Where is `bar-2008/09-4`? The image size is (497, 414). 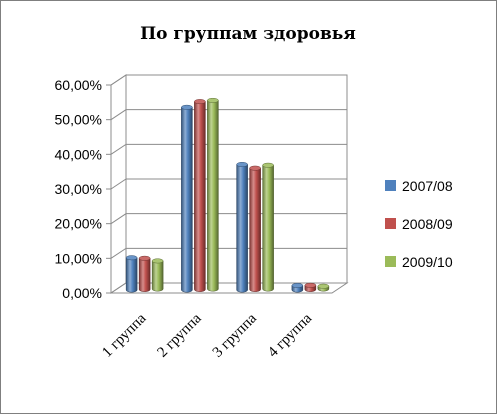
bar-2008/09-4 is located at coordinates (310, 287).